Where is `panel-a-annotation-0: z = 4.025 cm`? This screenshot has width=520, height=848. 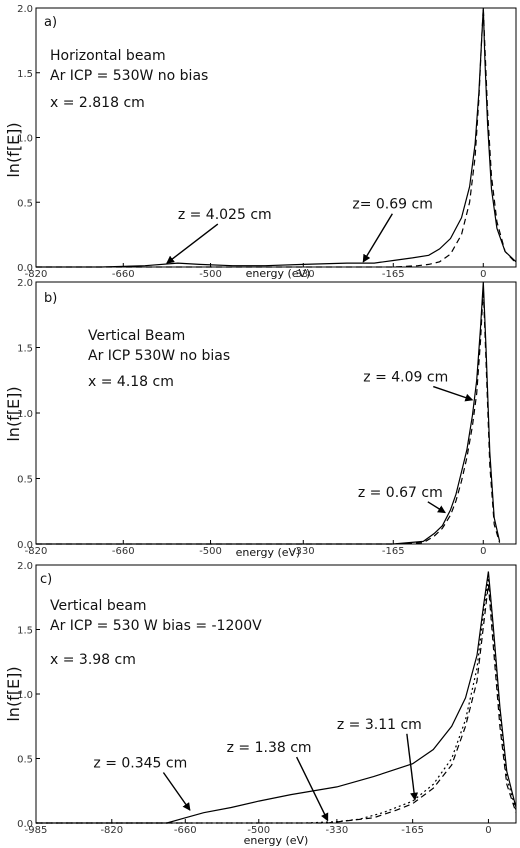 panel-a-annotation-0: z = 4.025 cm is located at coordinates (225, 215).